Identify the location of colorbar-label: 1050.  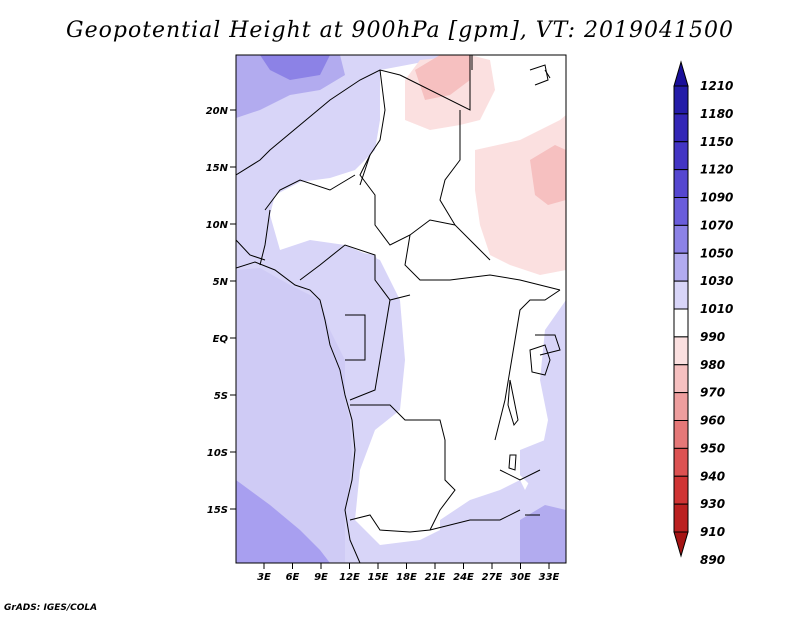
(716, 253).